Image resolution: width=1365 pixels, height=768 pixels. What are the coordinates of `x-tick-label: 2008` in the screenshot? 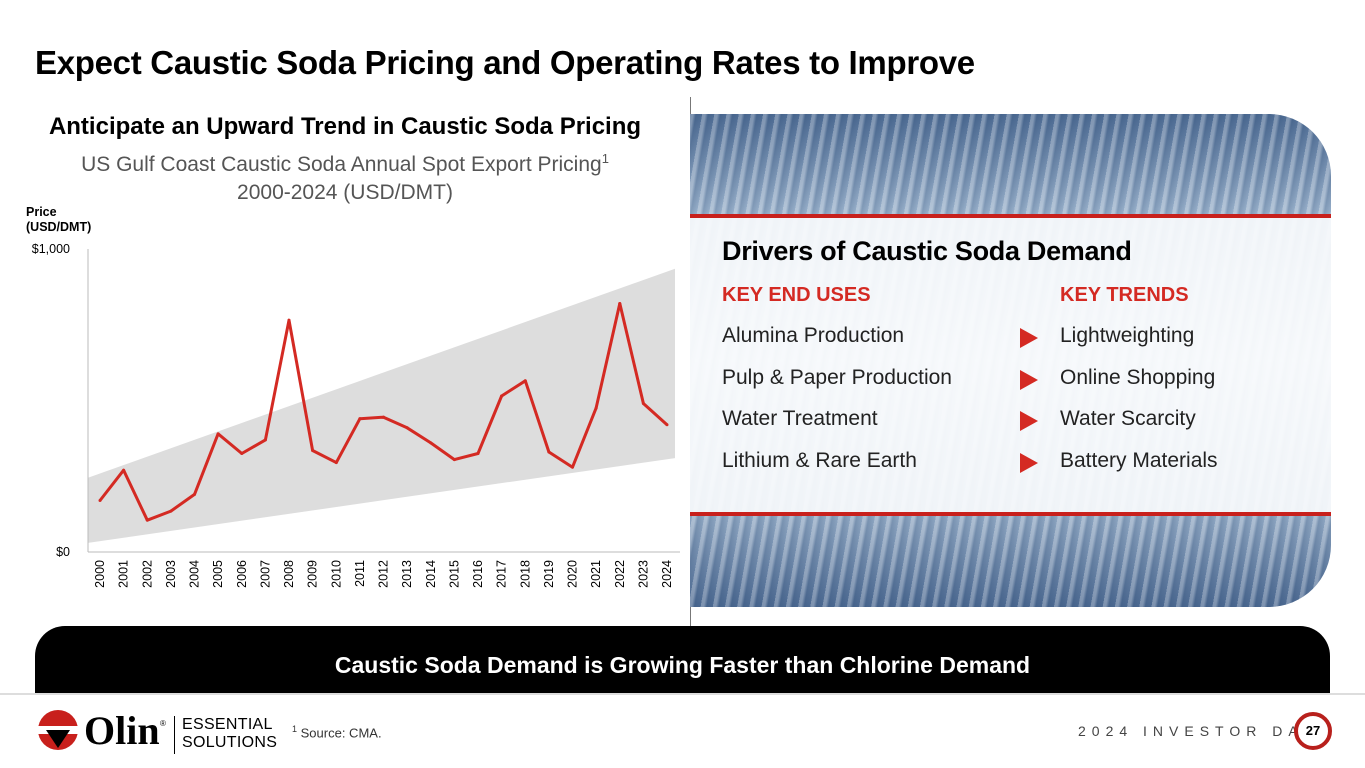 It's located at (289, 574).